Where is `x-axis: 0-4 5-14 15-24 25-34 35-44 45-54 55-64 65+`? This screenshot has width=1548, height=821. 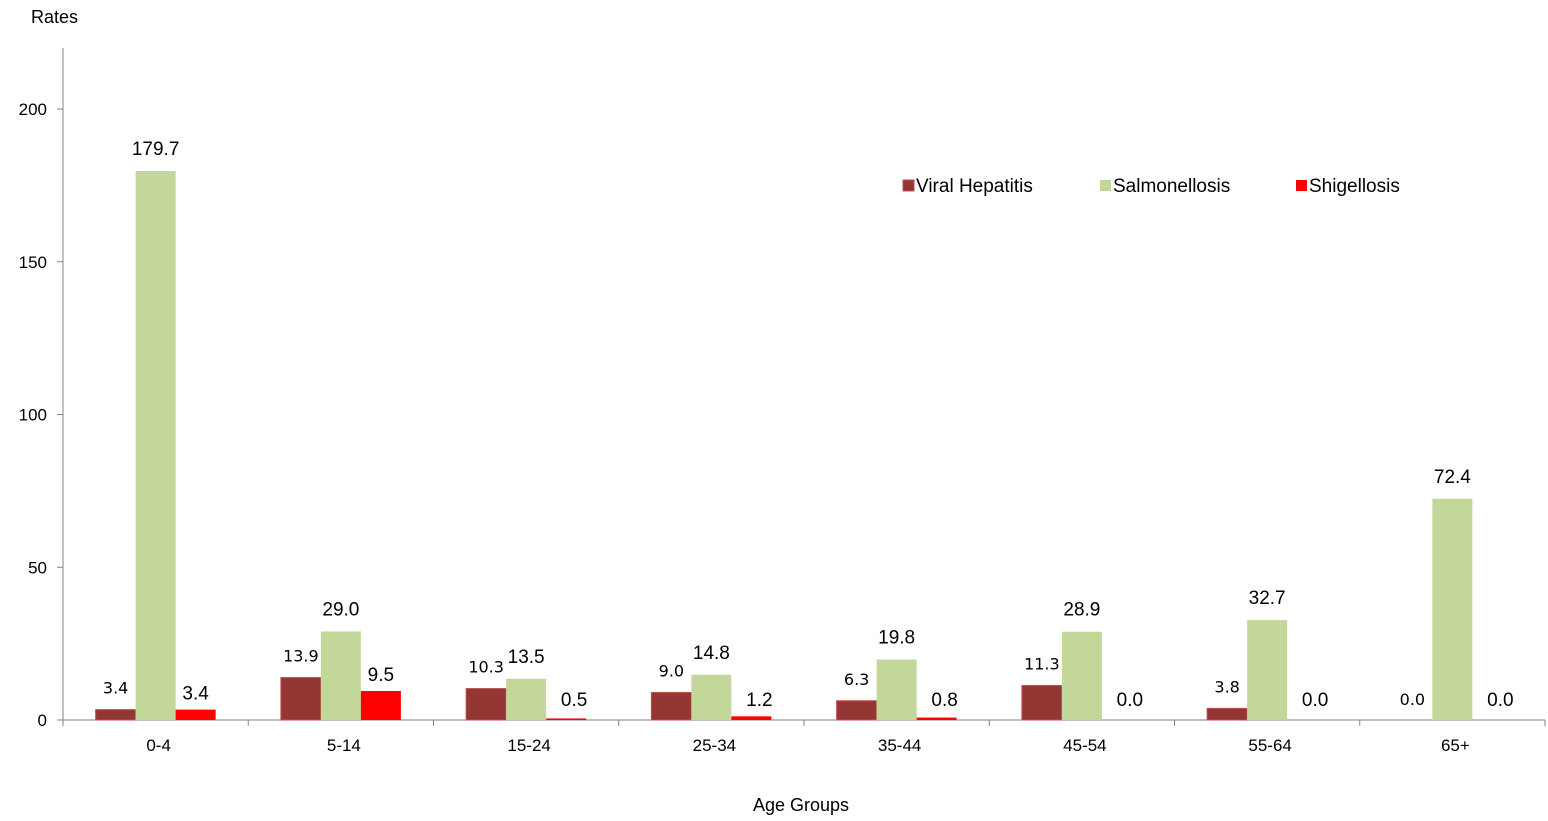 x-axis: 0-4 5-14 15-24 25-34 35-44 45-54 55-64 65+ is located at coordinates (804, 737).